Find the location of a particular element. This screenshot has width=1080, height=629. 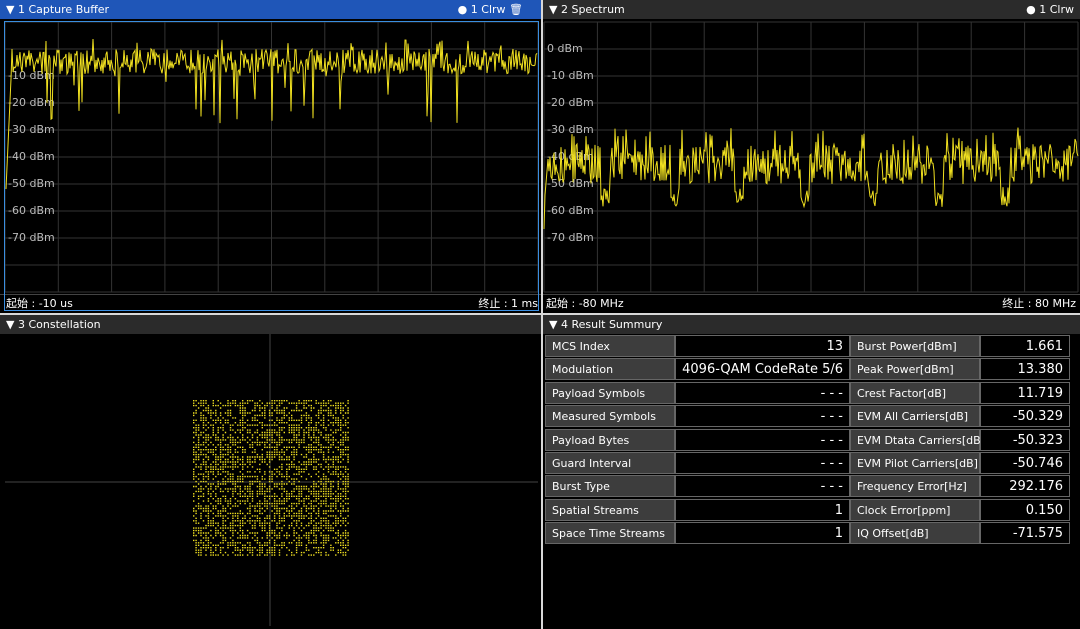

param-value: -50.746 is located at coordinates (1025, 463).